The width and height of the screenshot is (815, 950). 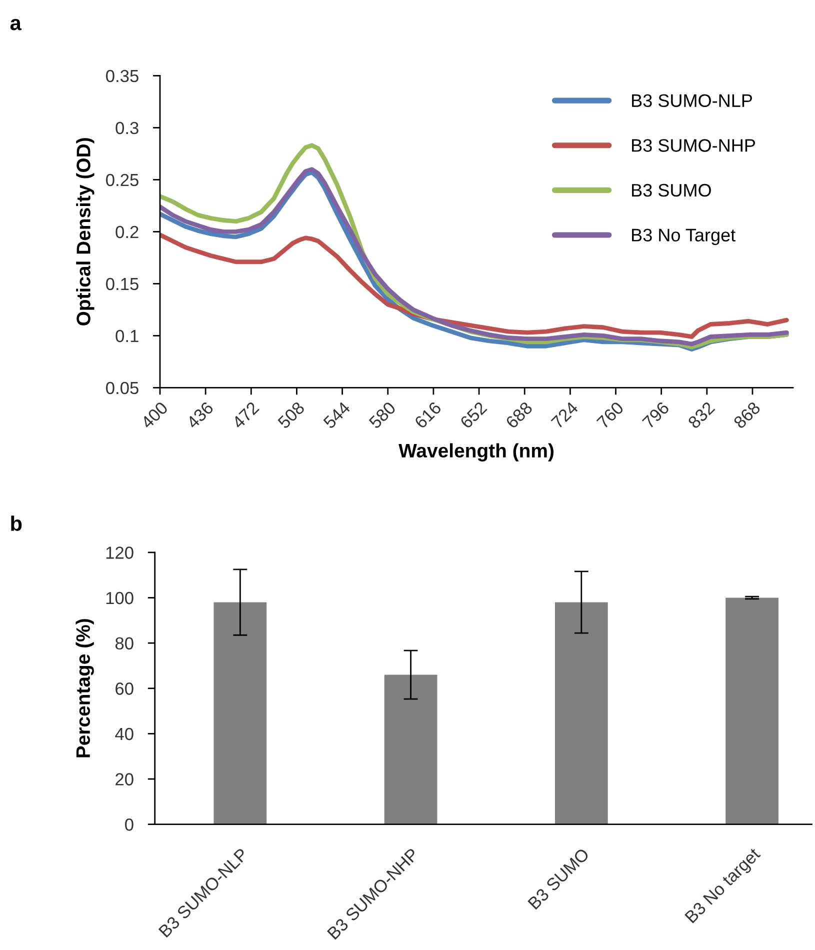 What do you see at coordinates (122, 388) in the screenshot?
I see `y-tick-label: 0.05` at bounding box center [122, 388].